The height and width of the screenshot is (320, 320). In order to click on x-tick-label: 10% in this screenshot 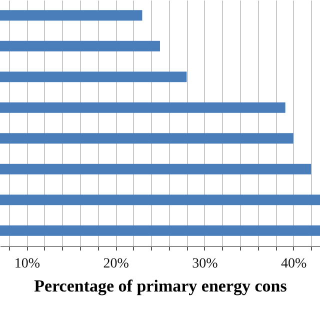, I will do `click(27, 264)`.